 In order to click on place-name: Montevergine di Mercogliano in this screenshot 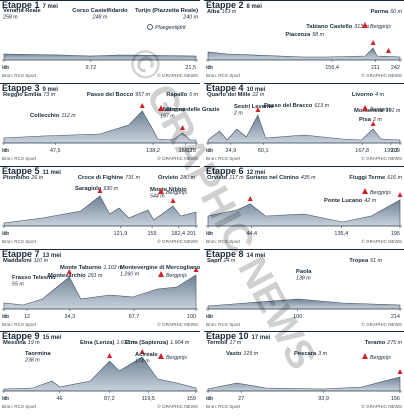, I will do `click(160, 268)`.